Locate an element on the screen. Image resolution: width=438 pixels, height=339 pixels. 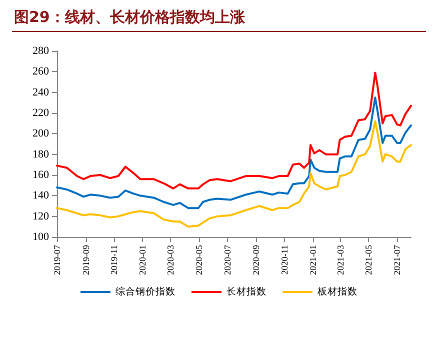
x-tick-label: 2021-05 is located at coordinates (369, 259).